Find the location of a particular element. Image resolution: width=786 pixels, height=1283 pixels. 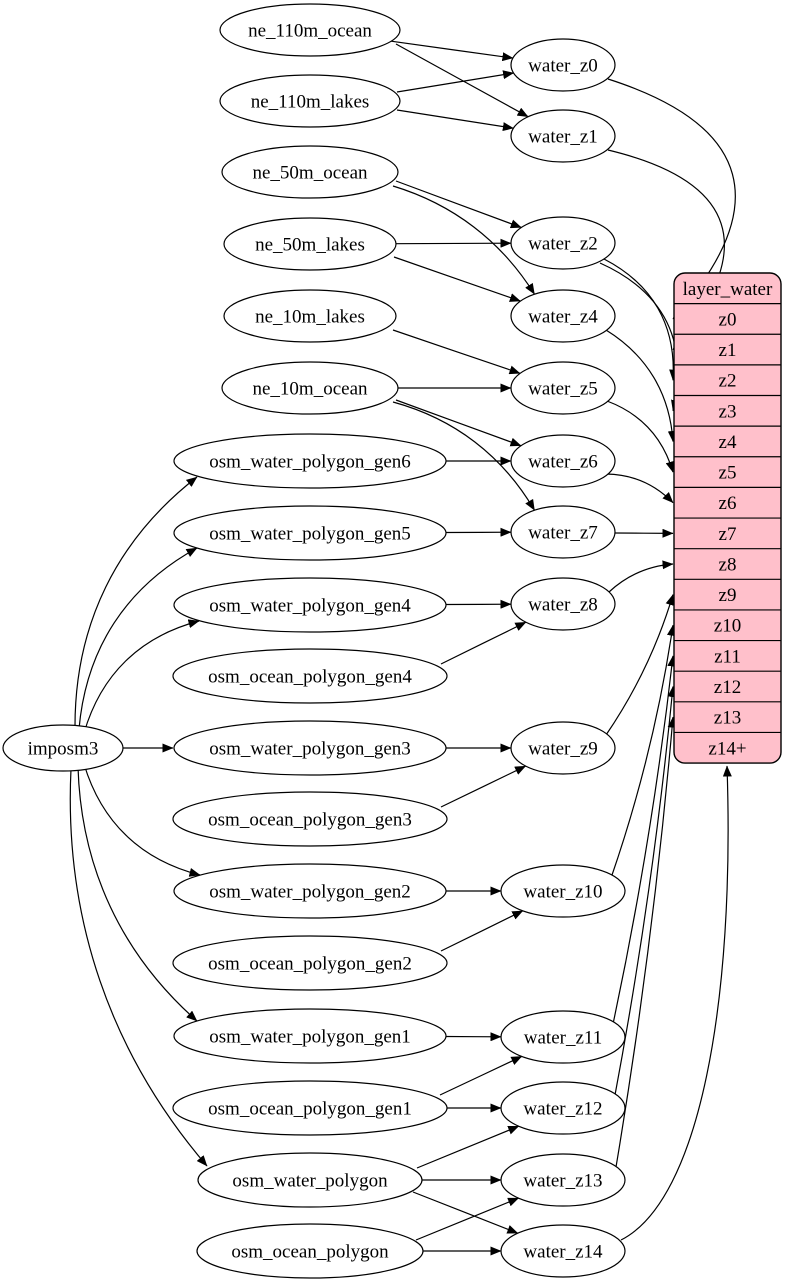

node-water_z8-label: water_z8 is located at coordinates (563, 605).